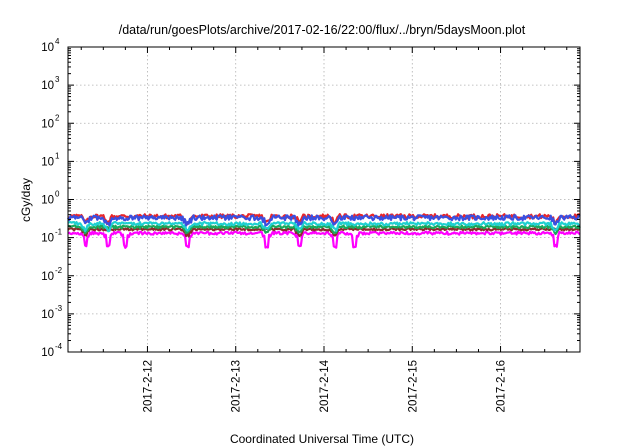 This screenshot has height=448, width=640. What do you see at coordinates (502, 386) in the screenshot?
I see `x-tick-label: 2017-2-16` at bounding box center [502, 386].